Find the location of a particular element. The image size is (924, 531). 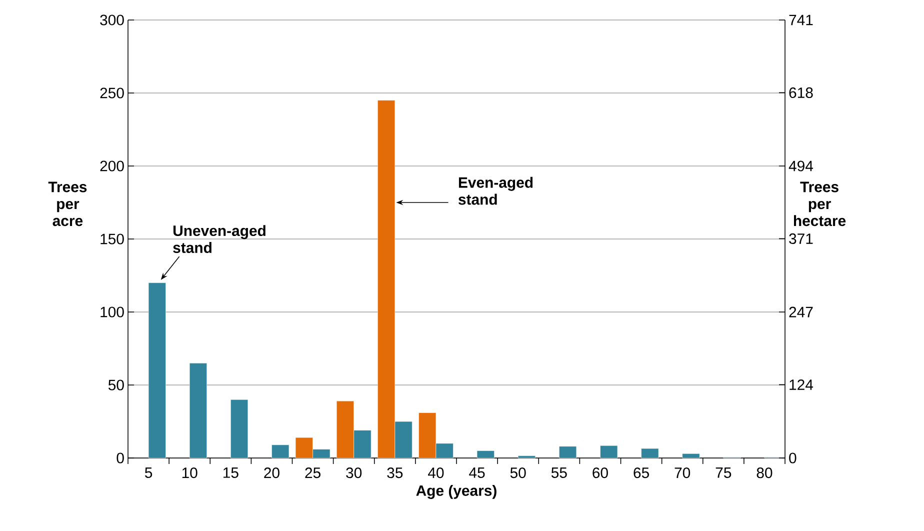

x-tick-label: 5 is located at coordinates (148, 473).